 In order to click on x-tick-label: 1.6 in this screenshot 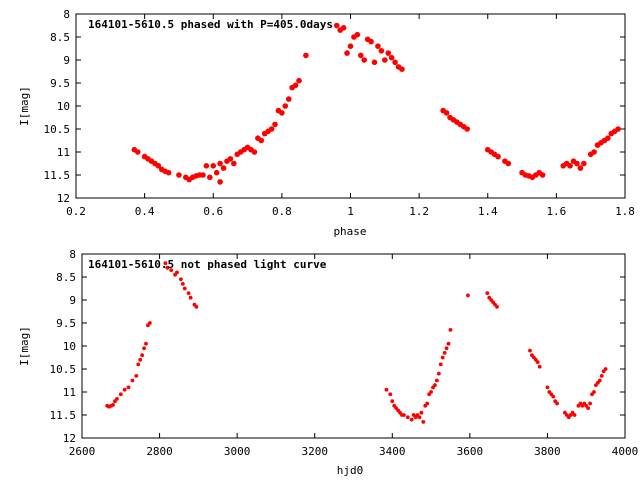, I will do `click(556, 211)`.